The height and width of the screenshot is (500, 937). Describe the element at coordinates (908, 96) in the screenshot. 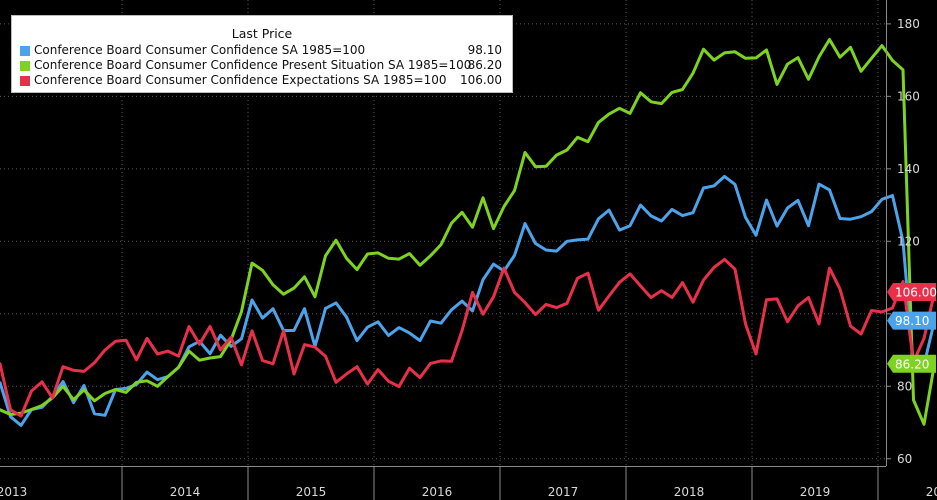

I see `y-tick-label-160: 160` at that location.